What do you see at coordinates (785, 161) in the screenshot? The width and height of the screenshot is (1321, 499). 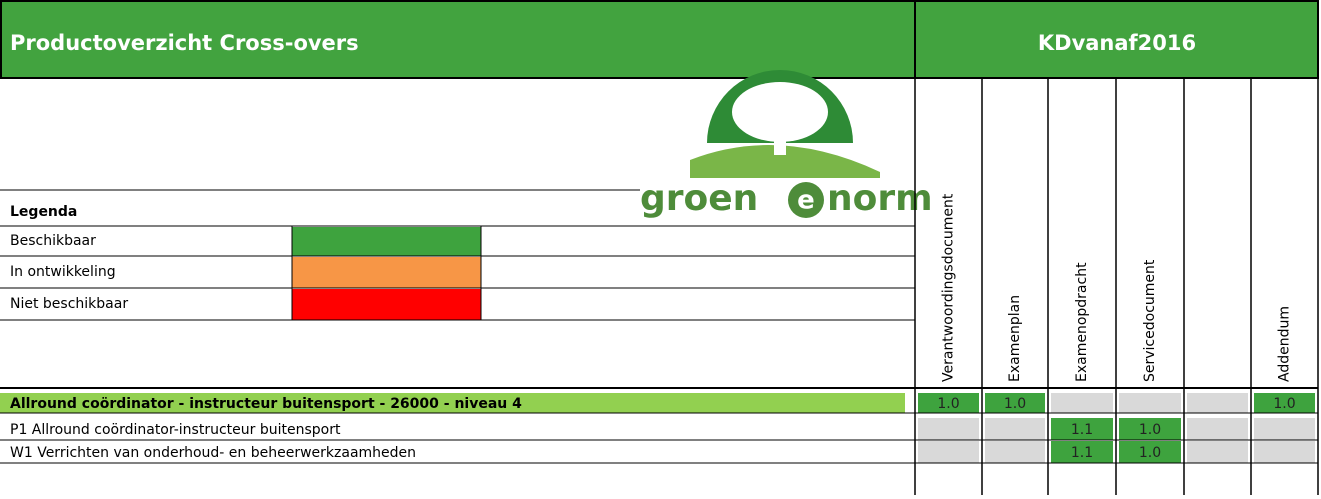 I see `logo-ground` at bounding box center [785, 161].